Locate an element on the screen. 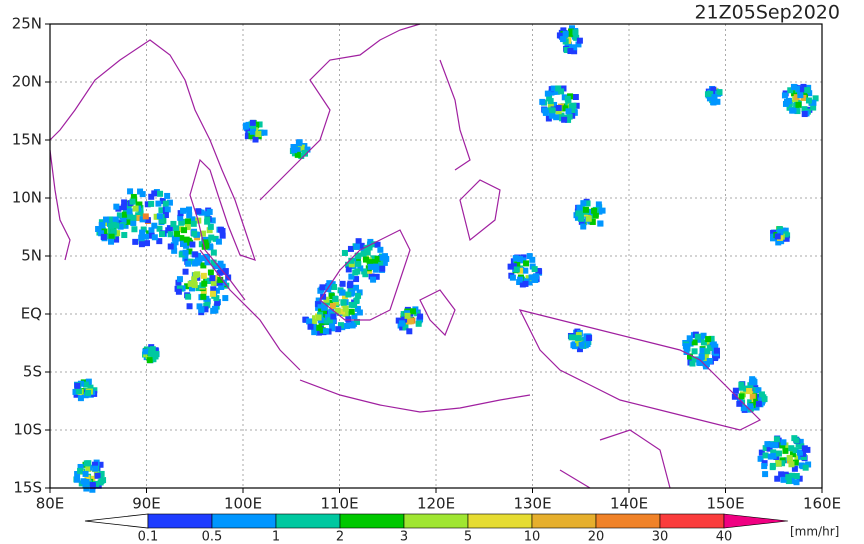  lat-label: 25N is located at coordinates (27, 24).